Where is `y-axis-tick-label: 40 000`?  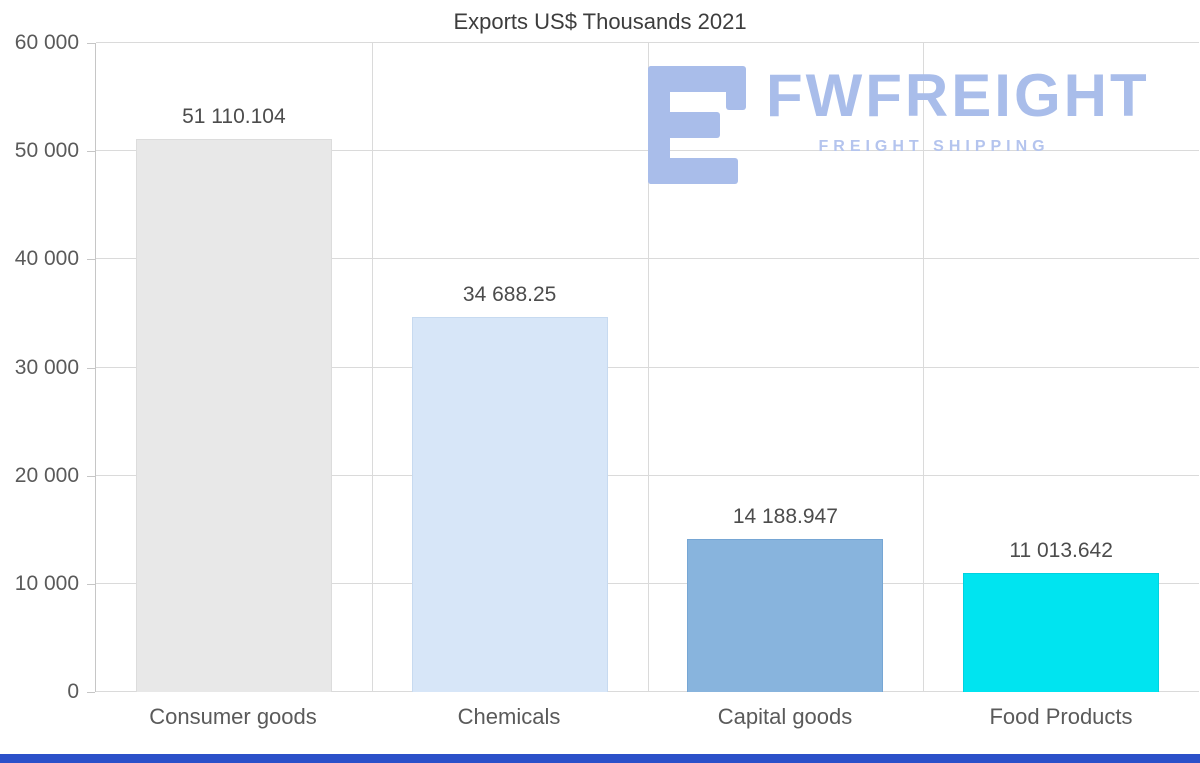 y-axis-tick-label: 40 000 is located at coordinates (46, 259).